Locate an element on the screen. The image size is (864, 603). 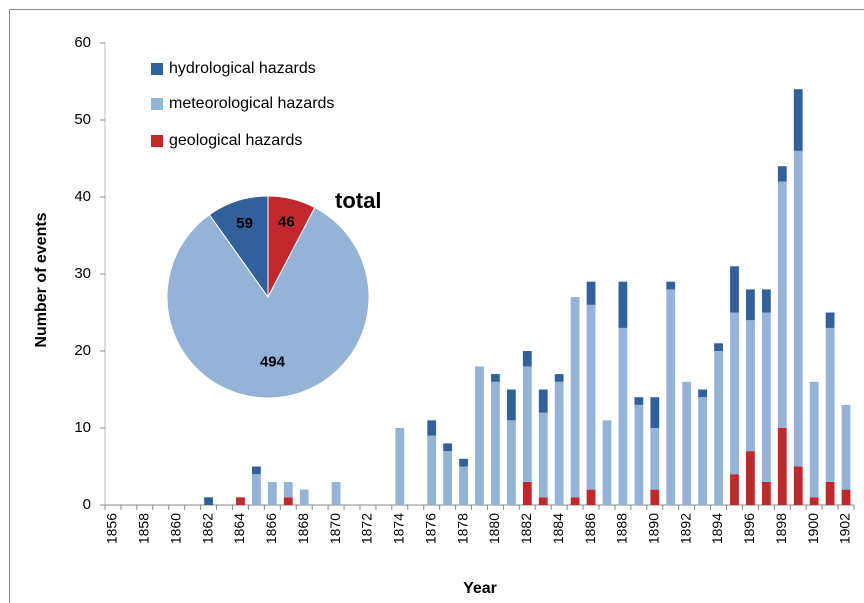
y-tick-label: 20 is located at coordinates (82, 350).